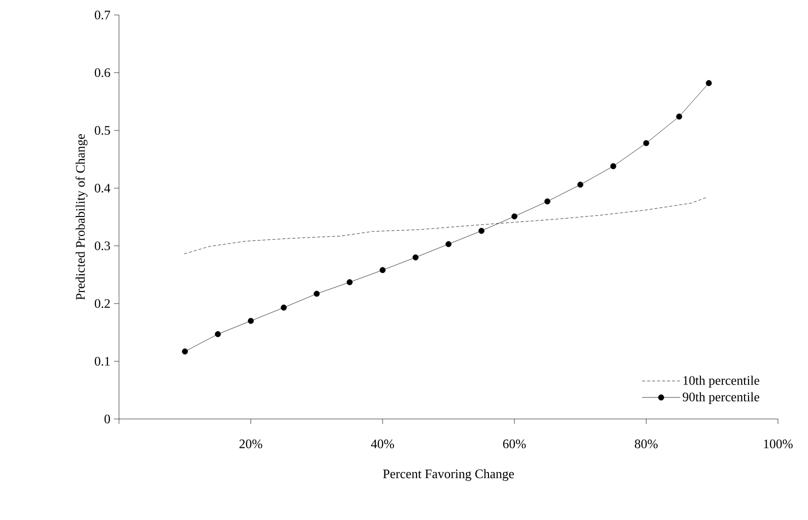 This screenshot has height=520, width=808. I want to click on x-axis-title: Percent Favoring Change, so click(448, 475).